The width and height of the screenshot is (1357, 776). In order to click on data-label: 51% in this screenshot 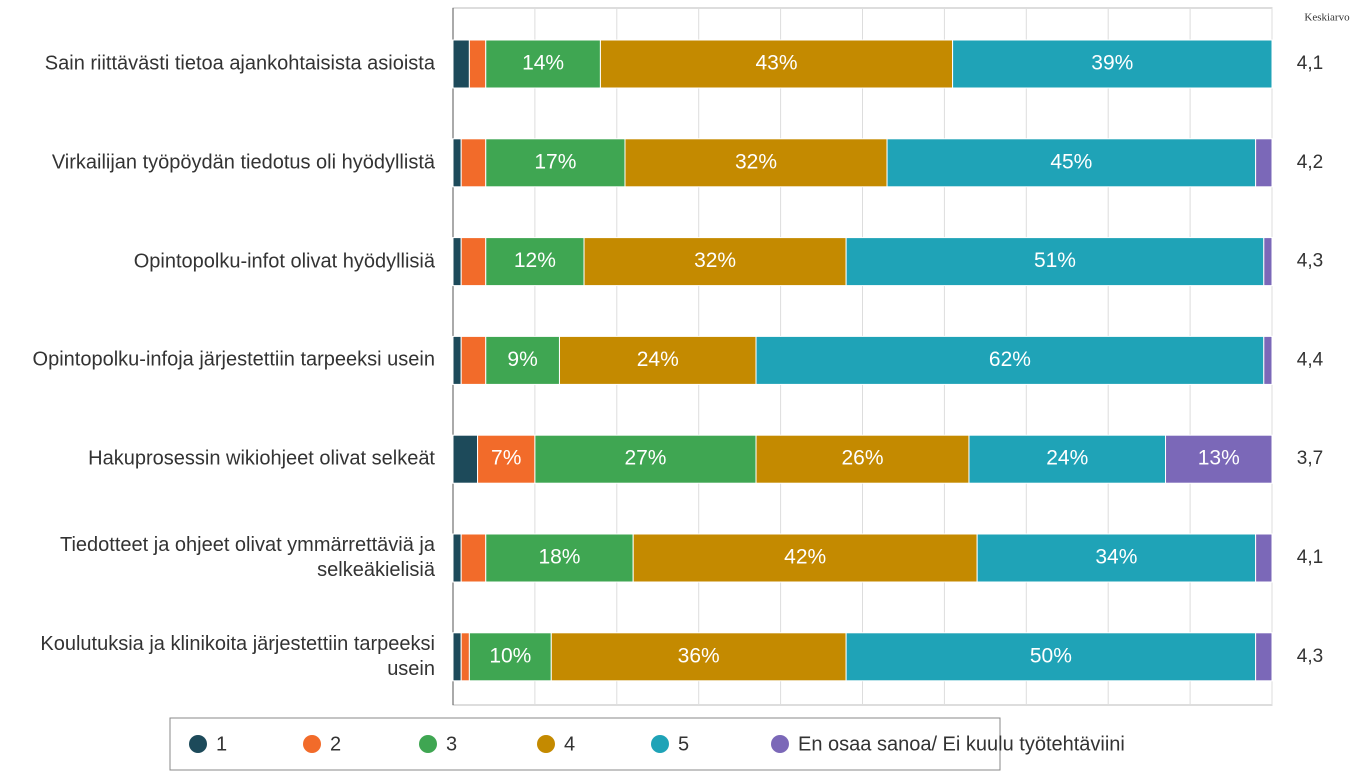, I will do `click(1055, 260)`.